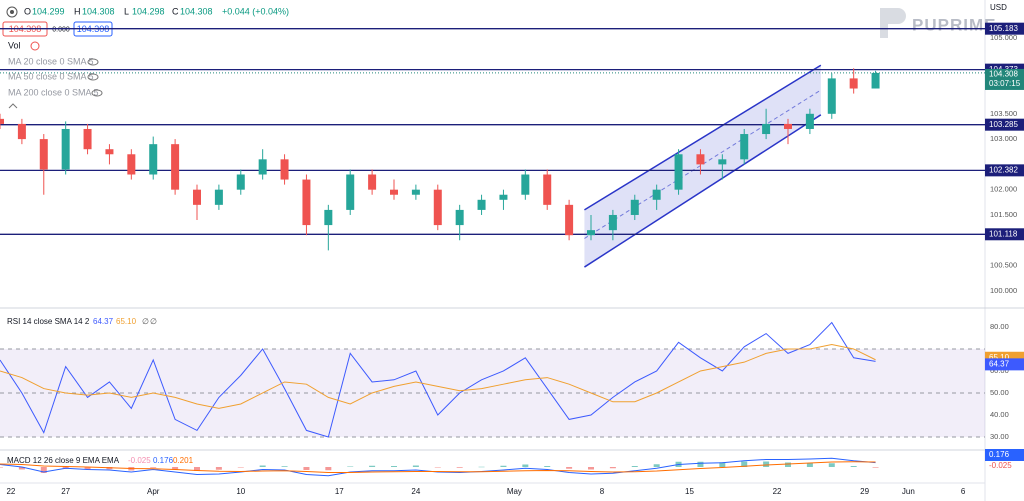  What do you see at coordinates (53, 92) in the screenshot?
I see `indicator-label: MA 200 close 0 SMA 5` at bounding box center [53, 92].